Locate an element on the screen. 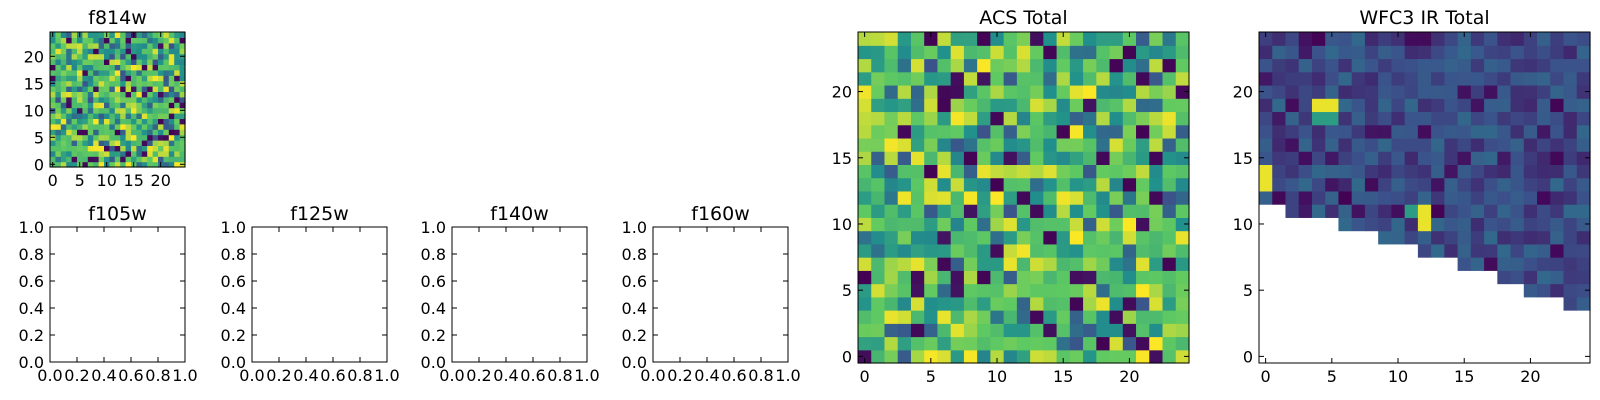  y-tick-label: 0 is located at coordinates (39, 164).